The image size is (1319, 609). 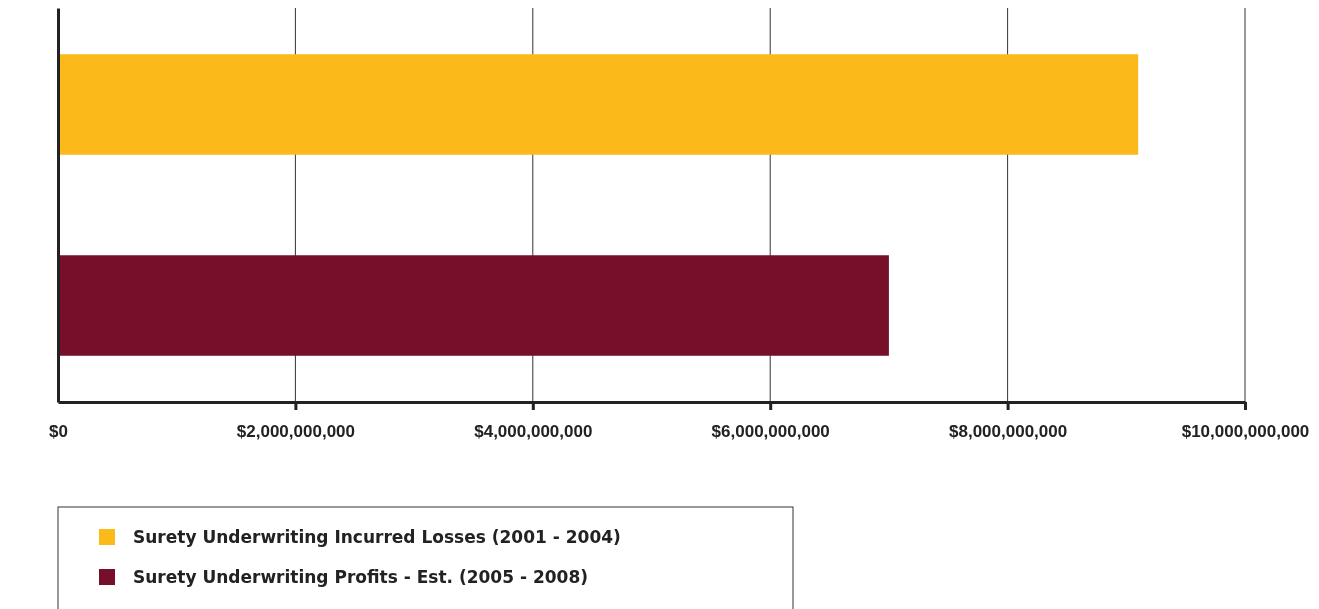 What do you see at coordinates (295, 431) in the screenshot?
I see `x-tick-label: $2,000,000,000` at bounding box center [295, 431].